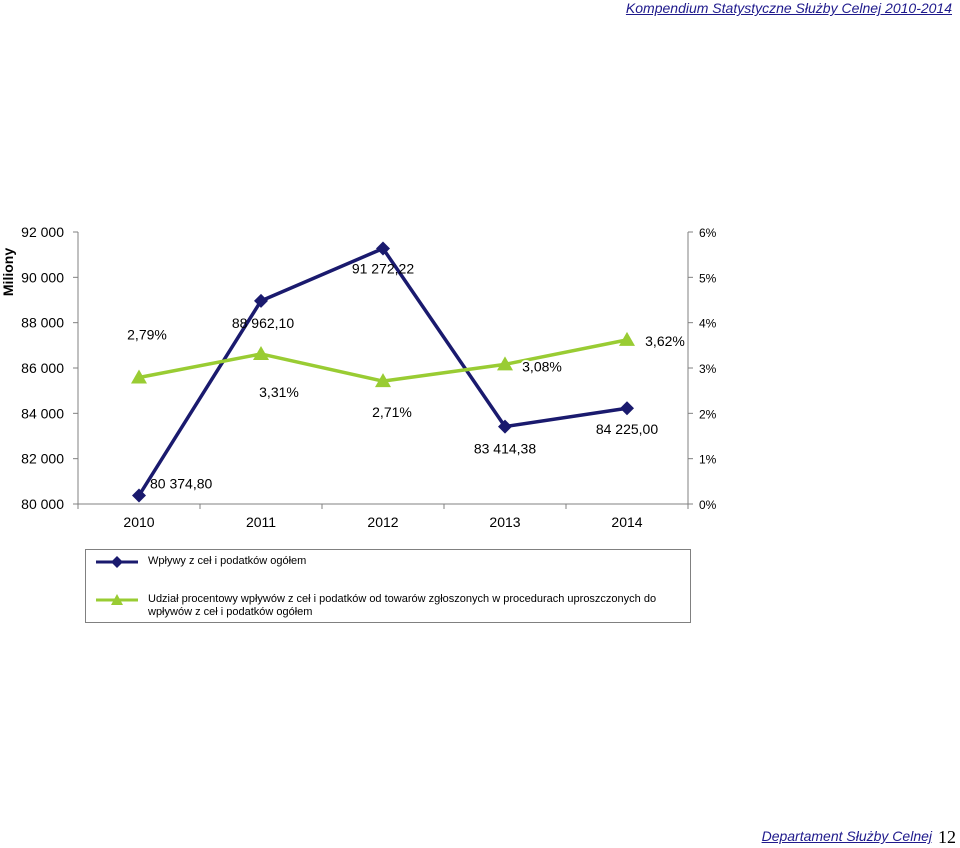  I want to click on left-tick-label: 92 000, so click(42, 232).